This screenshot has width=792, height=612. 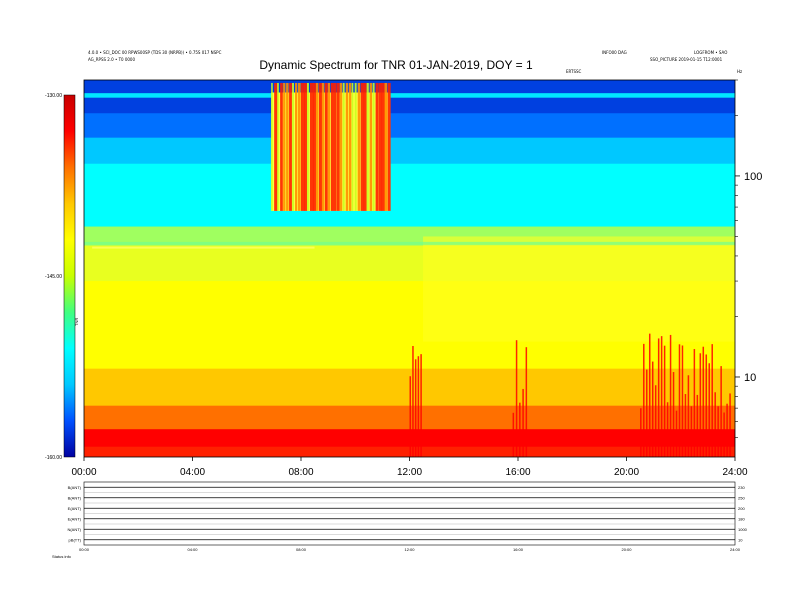 I want to click on y-axis: 100 10, so click(x=748, y=258).